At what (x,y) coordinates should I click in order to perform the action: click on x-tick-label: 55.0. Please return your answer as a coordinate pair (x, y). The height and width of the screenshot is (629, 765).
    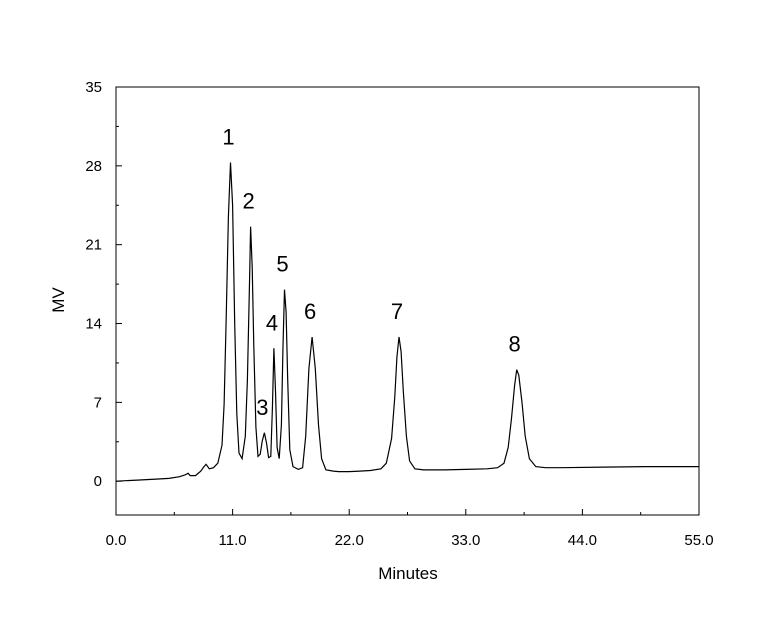
    Looking at the image, I should click on (698, 540).